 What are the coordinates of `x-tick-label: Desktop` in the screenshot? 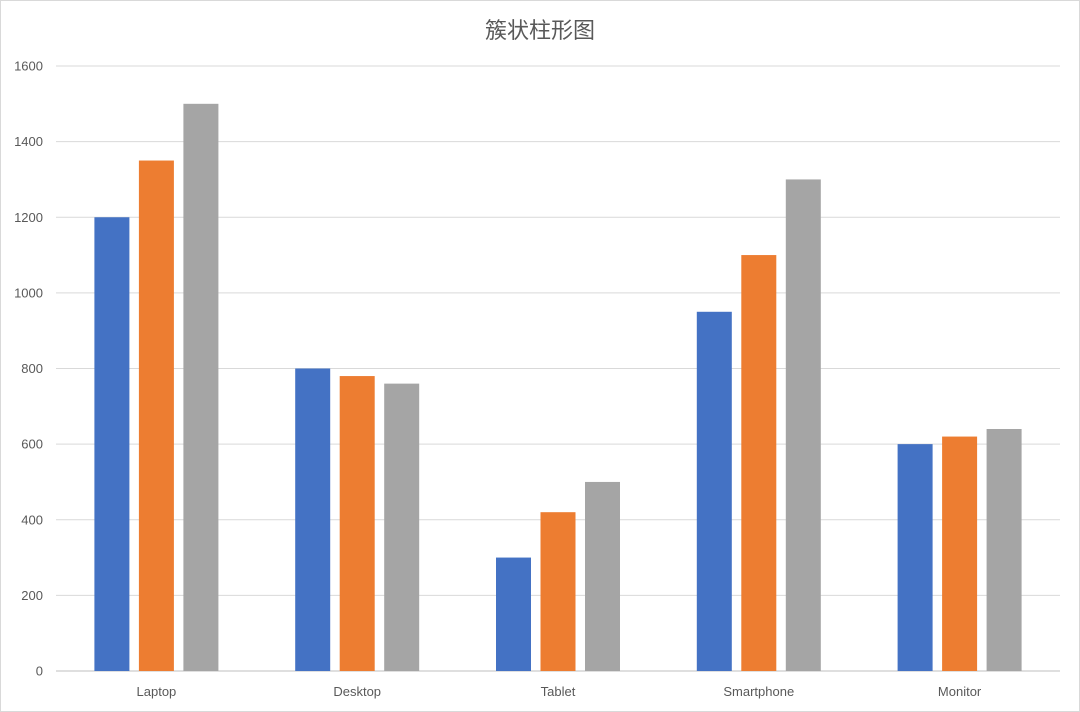 It's located at (357, 691).